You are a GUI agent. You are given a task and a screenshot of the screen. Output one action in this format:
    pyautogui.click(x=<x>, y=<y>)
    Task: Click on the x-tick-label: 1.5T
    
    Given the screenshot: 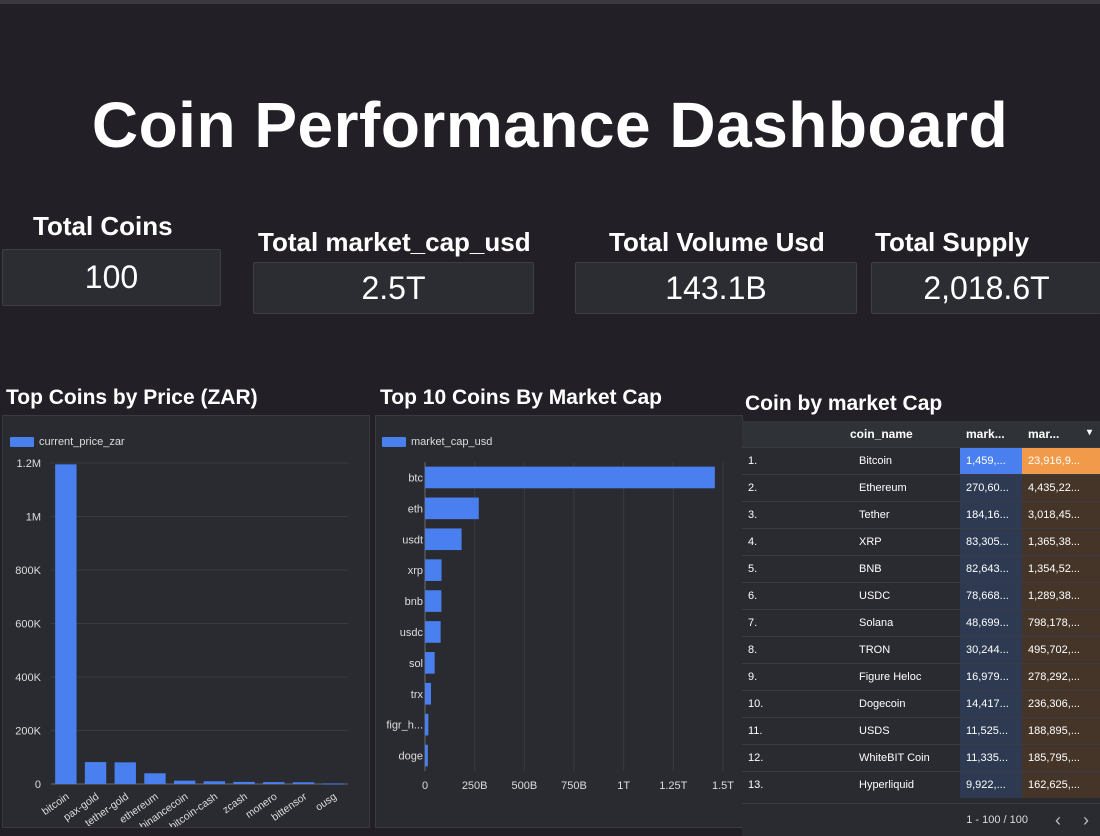 What is the action you would take?
    pyautogui.click(x=723, y=786)
    